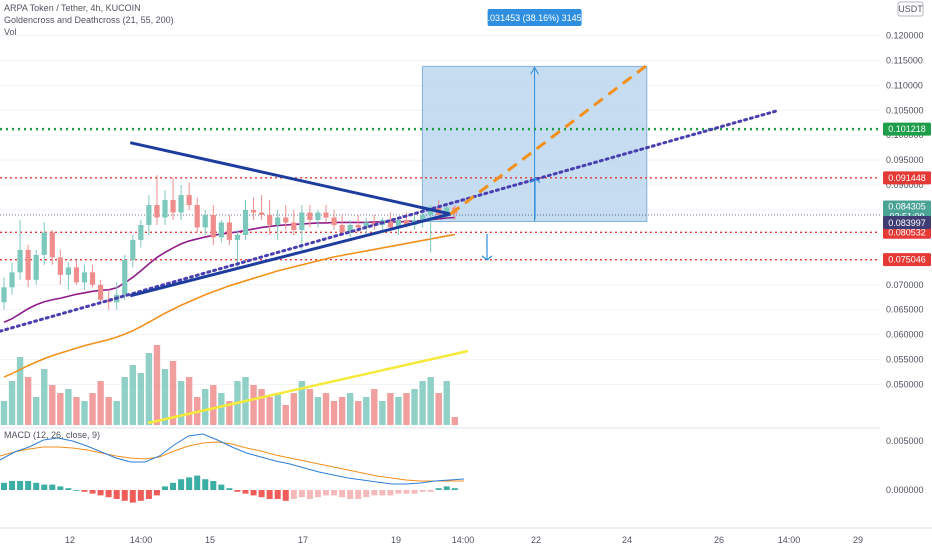 The width and height of the screenshot is (932, 550). What do you see at coordinates (904, 85) in the screenshot?
I see `price-tick-label: 0.110000` at bounding box center [904, 85].